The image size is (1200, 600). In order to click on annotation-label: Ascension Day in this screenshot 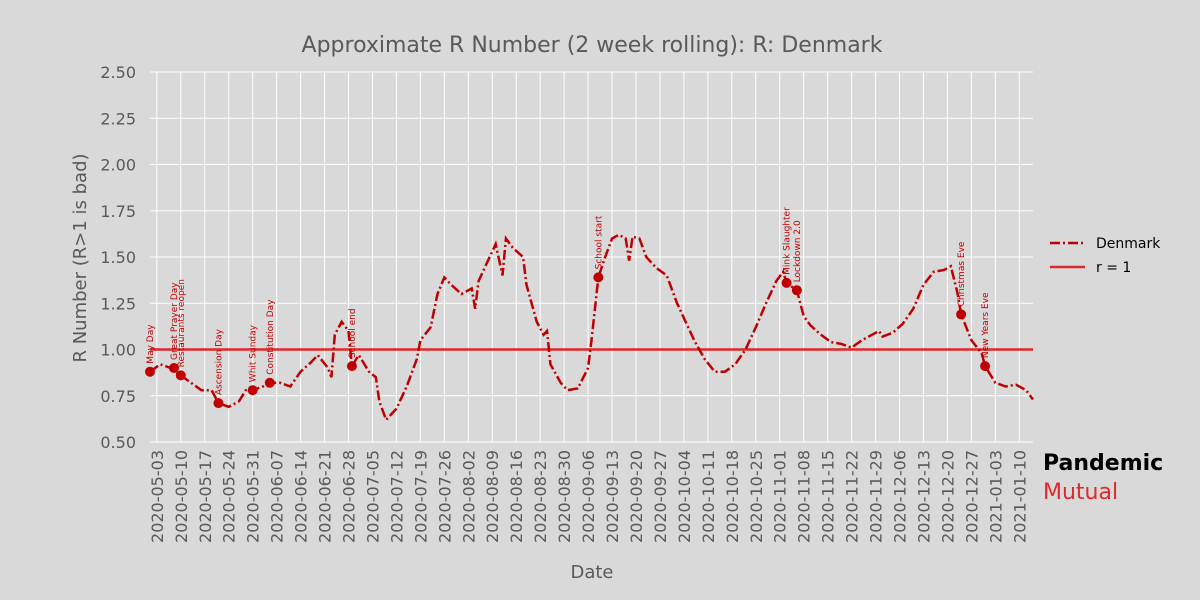, I will do `click(219, 361)`.